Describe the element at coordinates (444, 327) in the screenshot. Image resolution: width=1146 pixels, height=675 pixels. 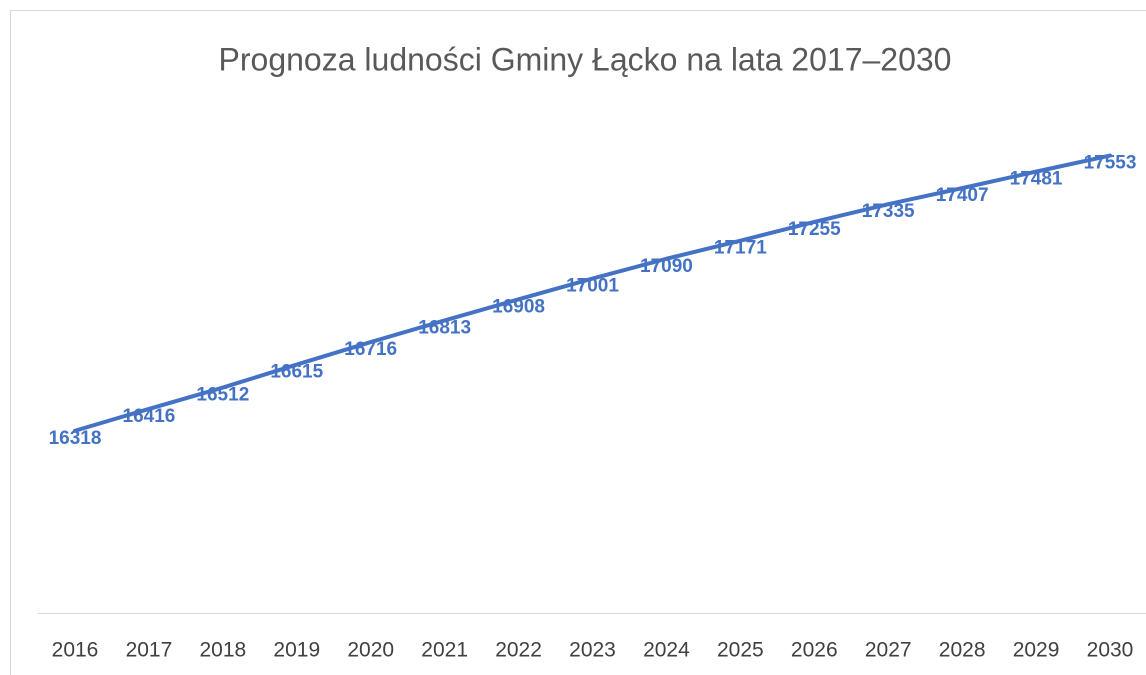
I see `data-label: 16813` at that location.